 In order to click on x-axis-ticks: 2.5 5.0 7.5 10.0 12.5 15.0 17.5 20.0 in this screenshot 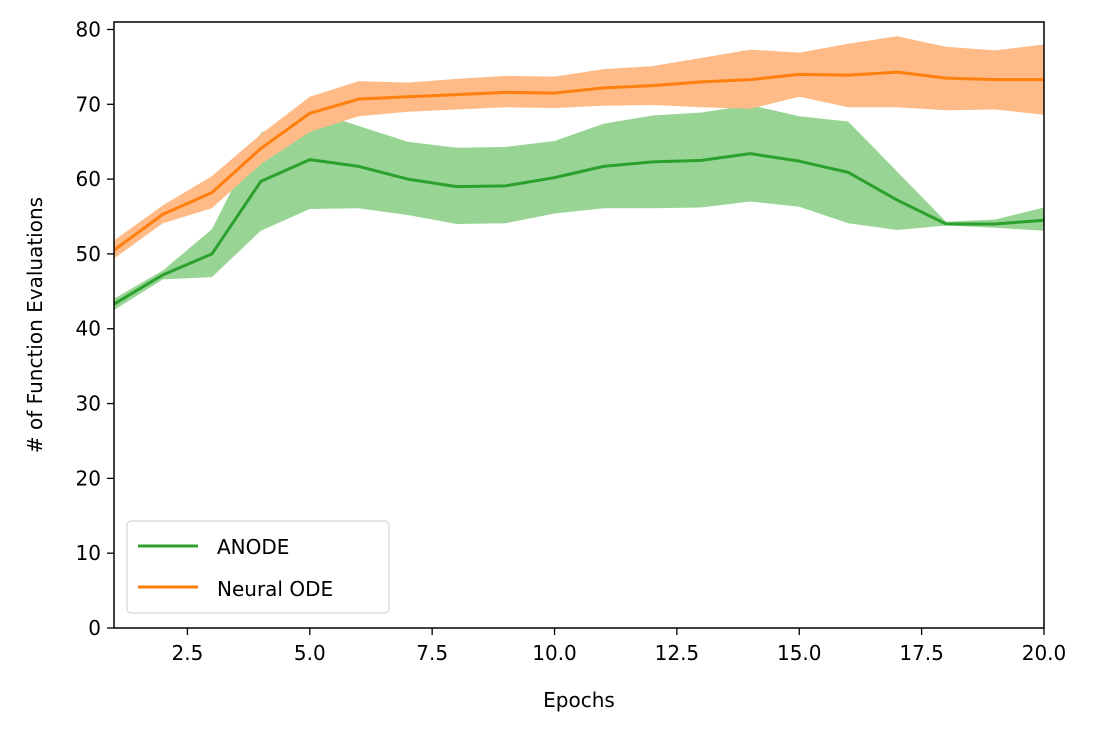, I will do `click(619, 646)`.